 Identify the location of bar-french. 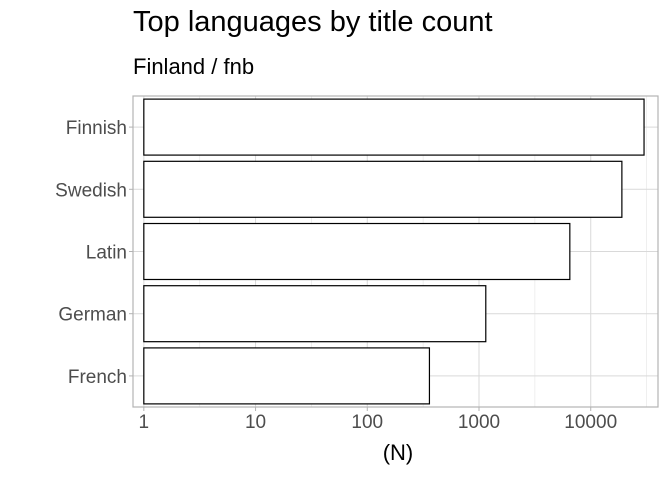
(287, 376).